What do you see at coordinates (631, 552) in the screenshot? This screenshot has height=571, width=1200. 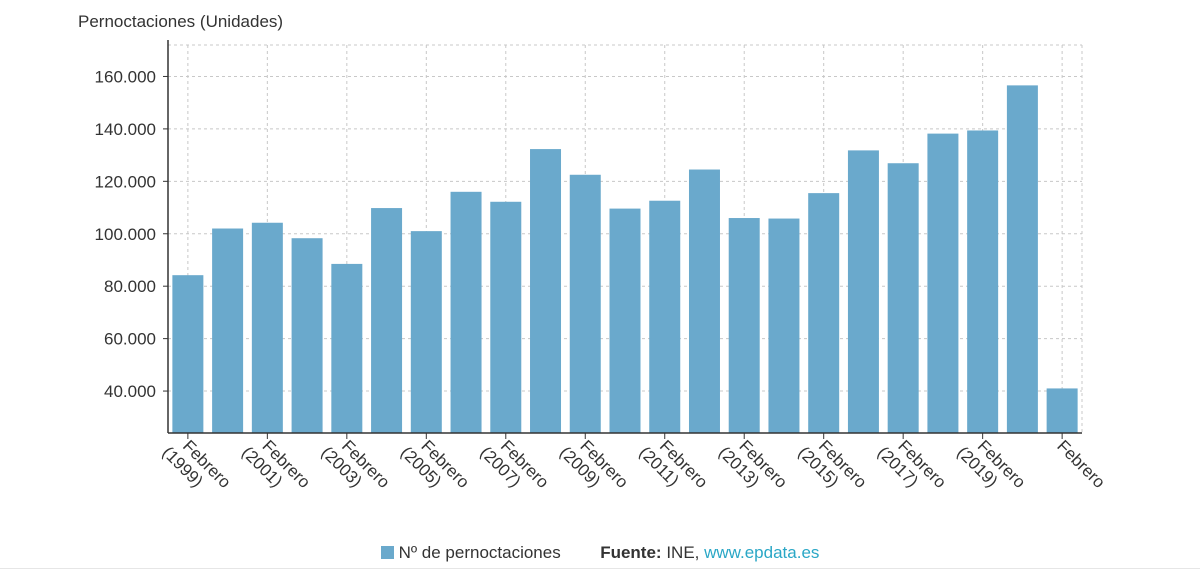 I see `source-label: Fuente:` at bounding box center [631, 552].